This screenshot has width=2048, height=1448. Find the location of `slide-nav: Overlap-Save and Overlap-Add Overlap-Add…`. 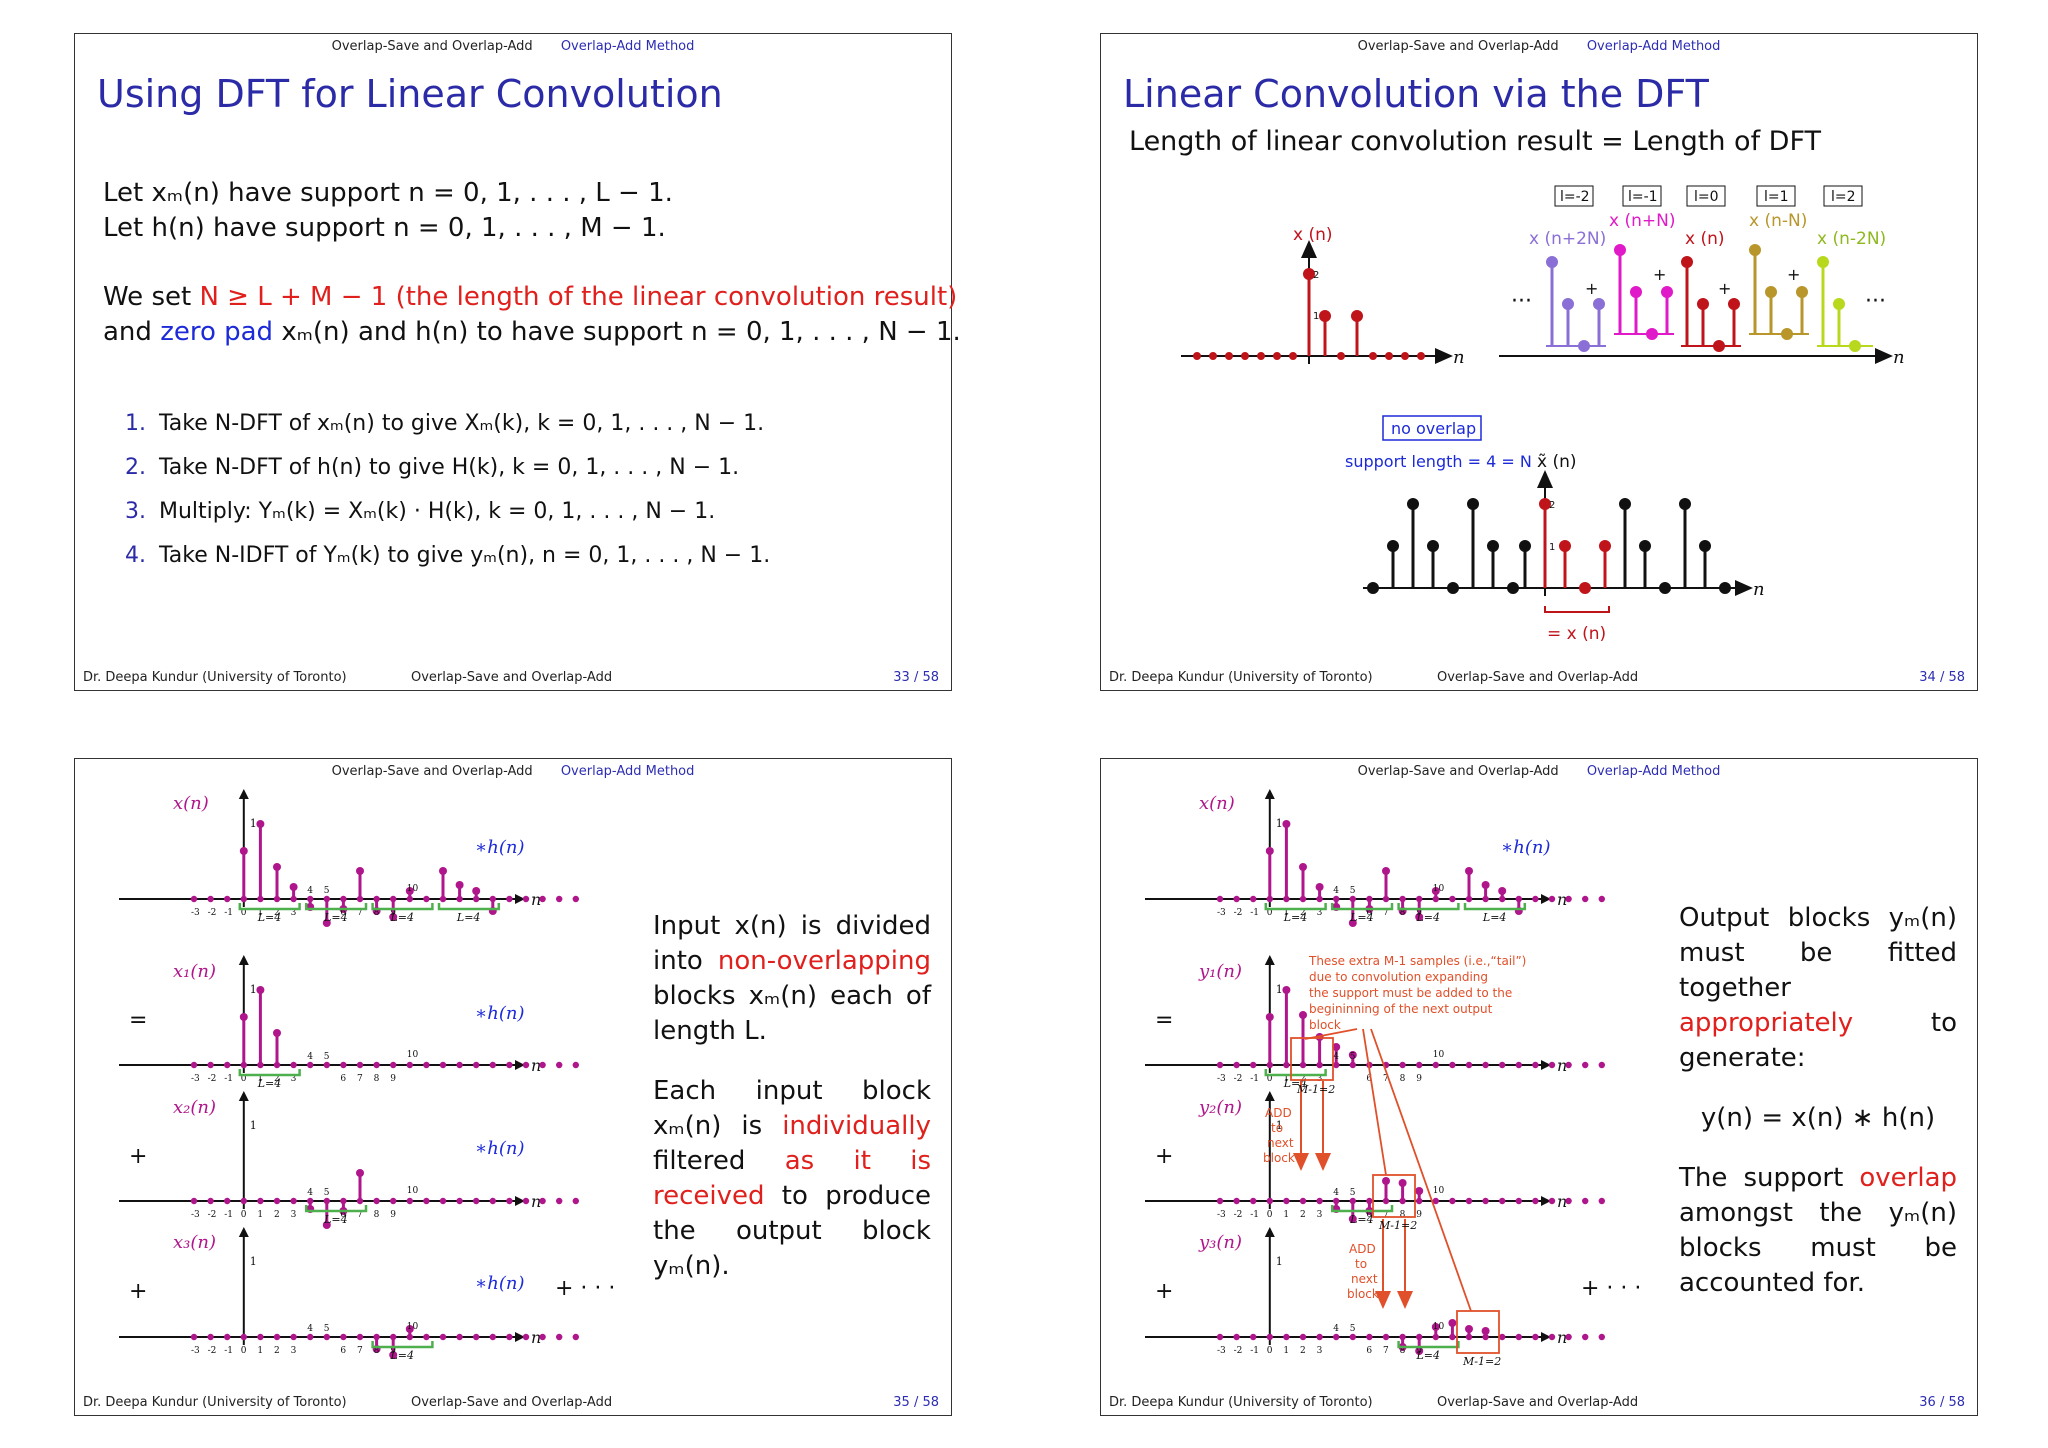

slide-nav: Overlap-Save and Overlap-Add Overlap-Add… is located at coordinates (513, 771).